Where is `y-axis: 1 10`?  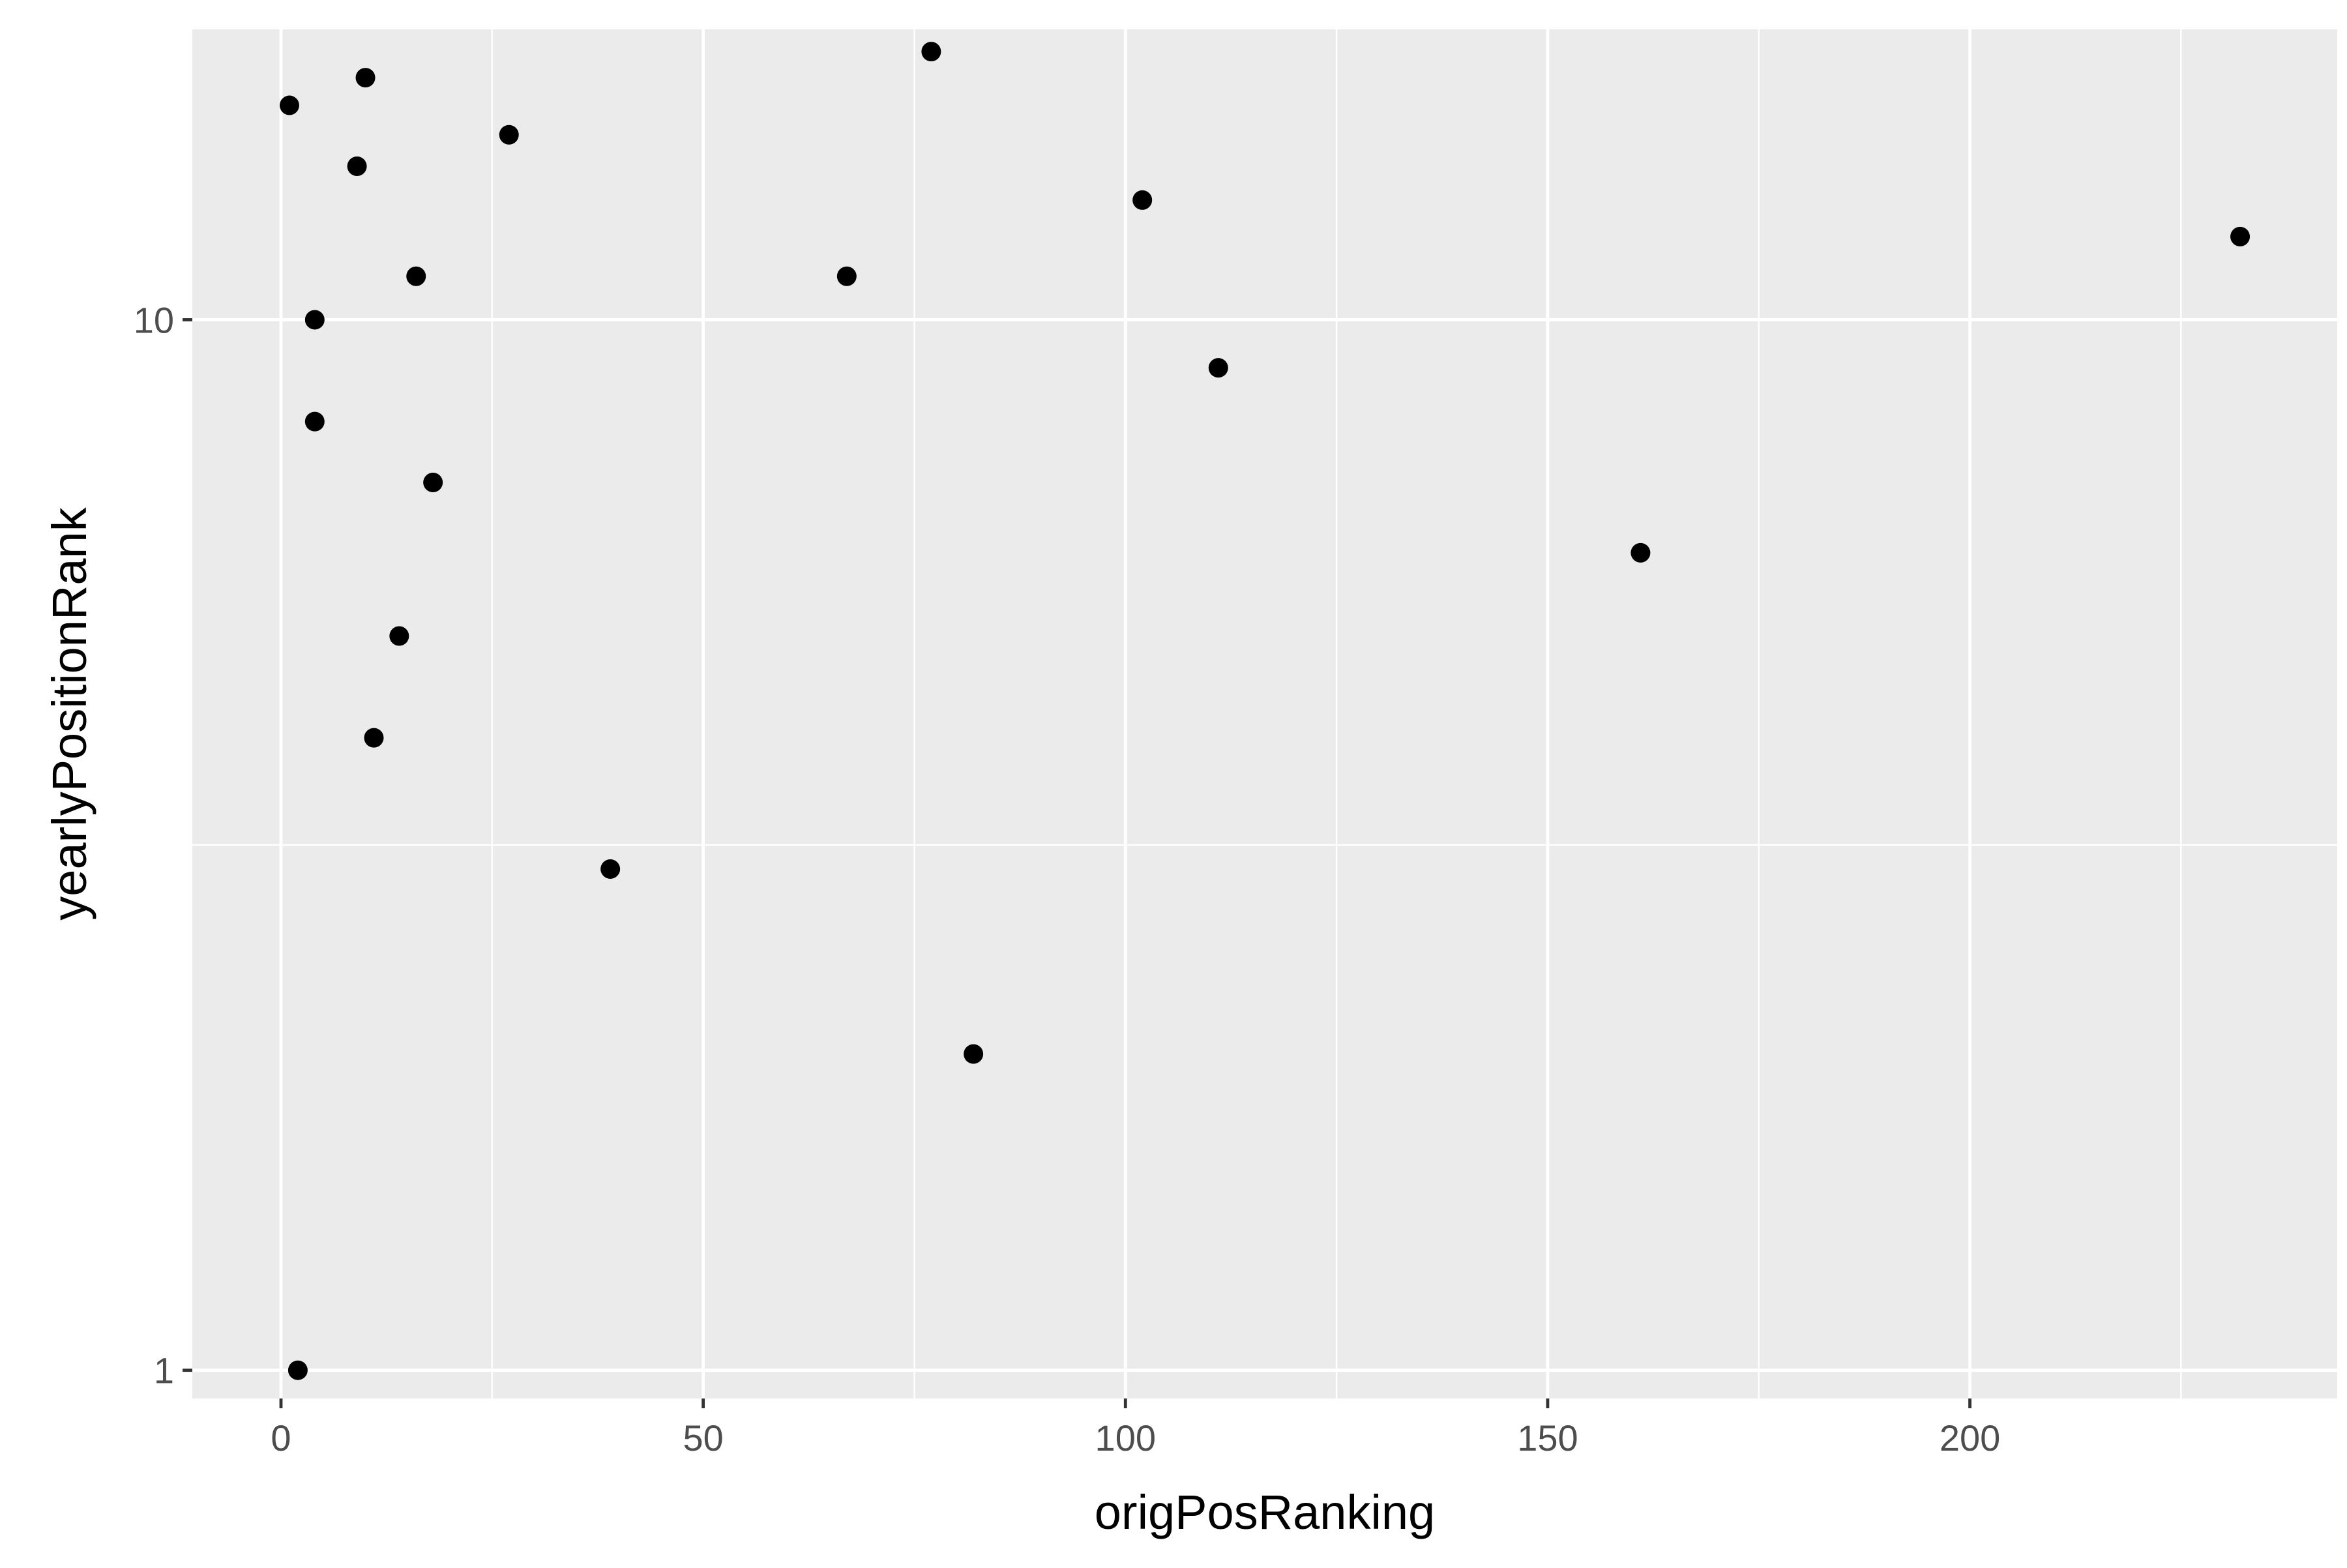 y-axis: 1 10 is located at coordinates (163, 845).